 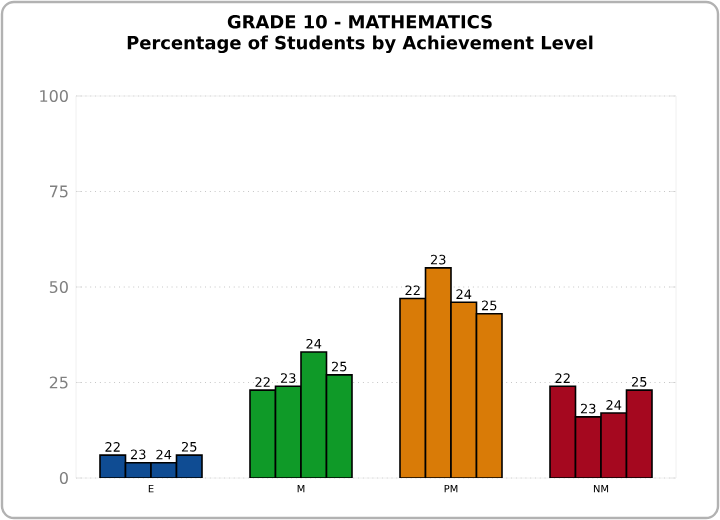 I want to click on chart-subtitle: Percentage of Students by Achievement Level, so click(x=360, y=44).